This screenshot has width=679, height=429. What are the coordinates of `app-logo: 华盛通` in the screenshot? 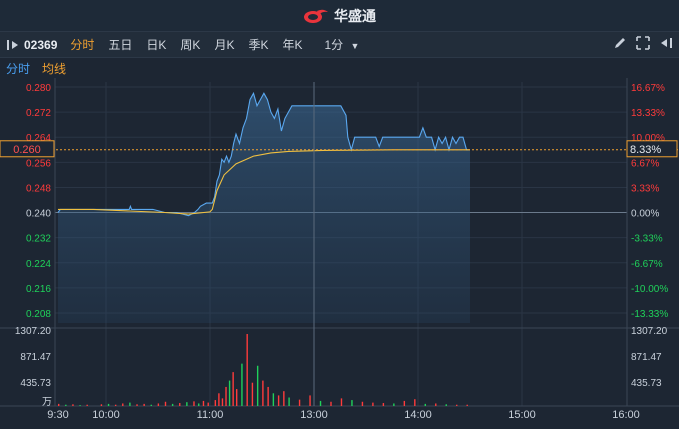 It's located at (339, 16).